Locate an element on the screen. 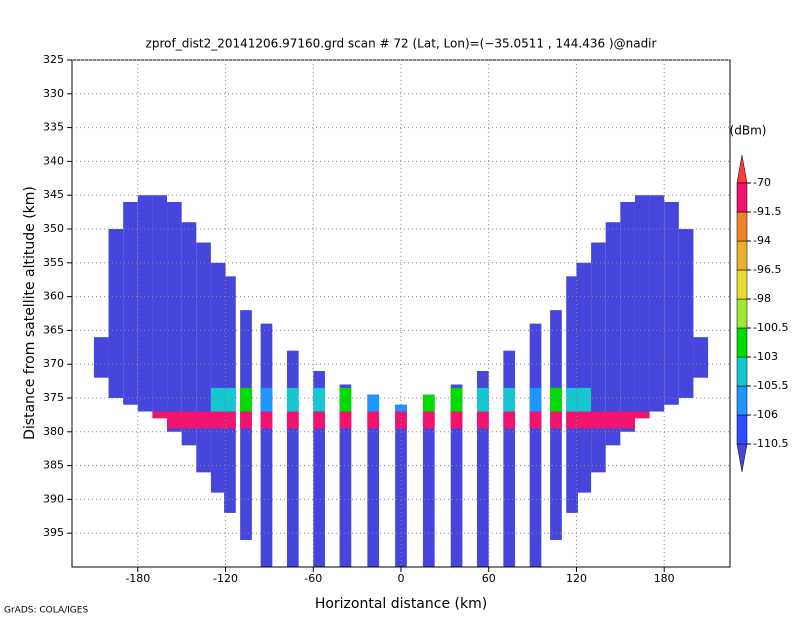 This screenshot has width=800, height=618. y-tick-label: 375 is located at coordinates (53, 397).